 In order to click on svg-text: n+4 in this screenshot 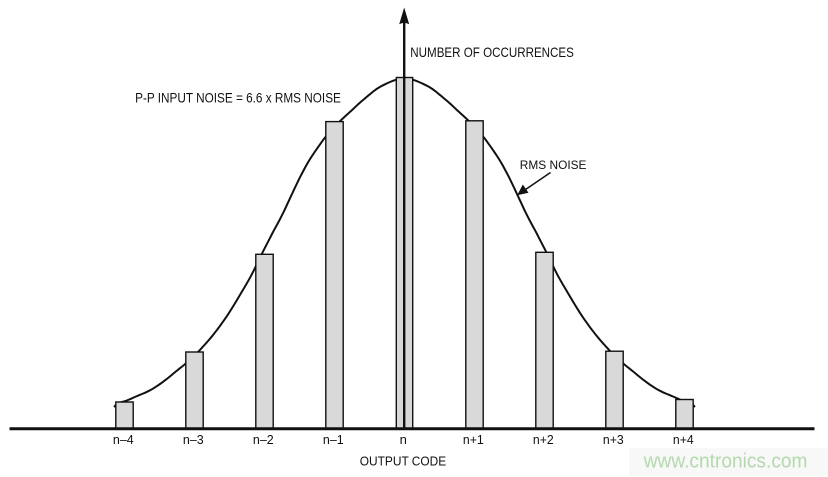, I will do `click(683, 439)`.